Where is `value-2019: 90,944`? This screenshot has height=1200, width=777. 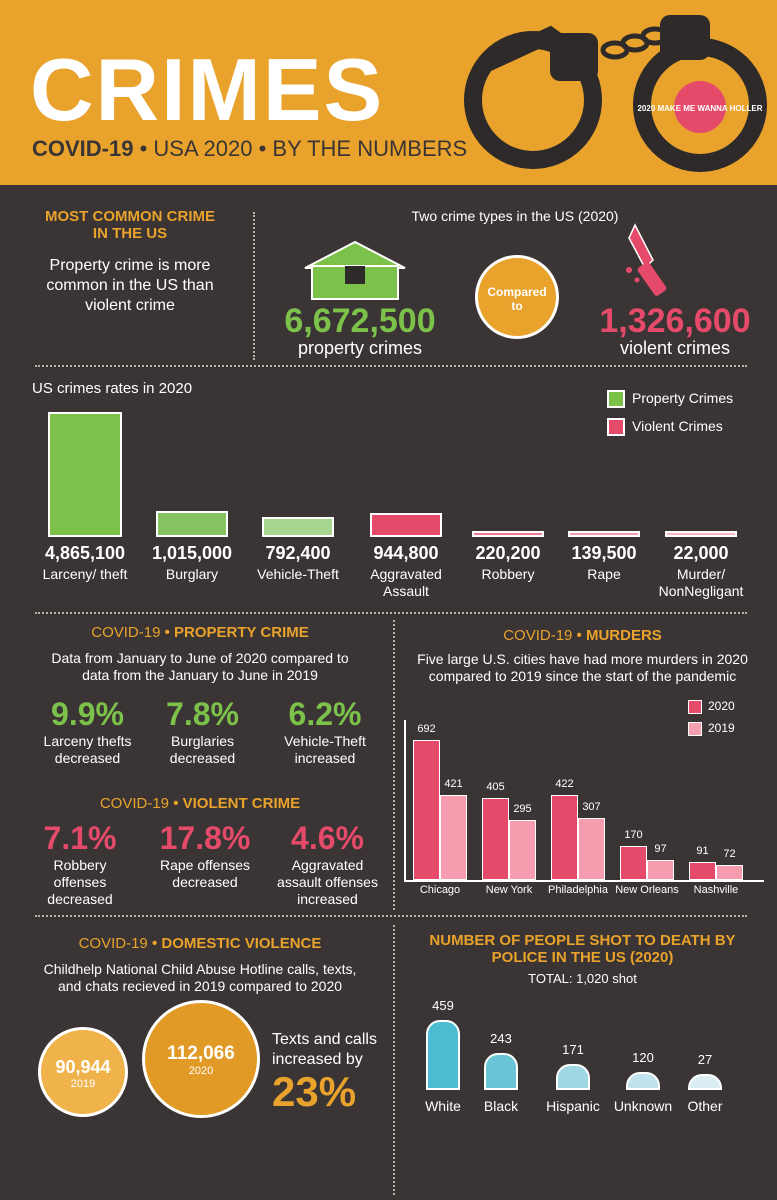
value-2019: 90,944 is located at coordinates (83, 1067).